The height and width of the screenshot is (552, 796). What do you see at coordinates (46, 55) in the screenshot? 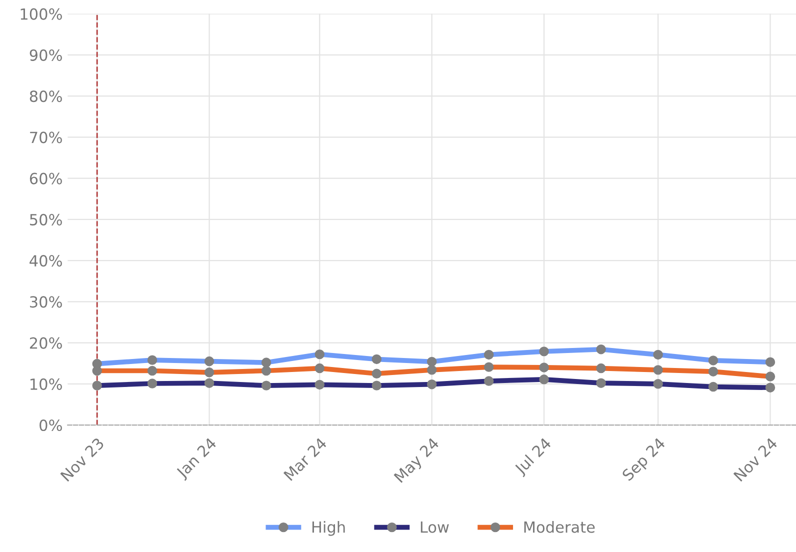
I see `y-tick-label: 90%` at bounding box center [46, 55].